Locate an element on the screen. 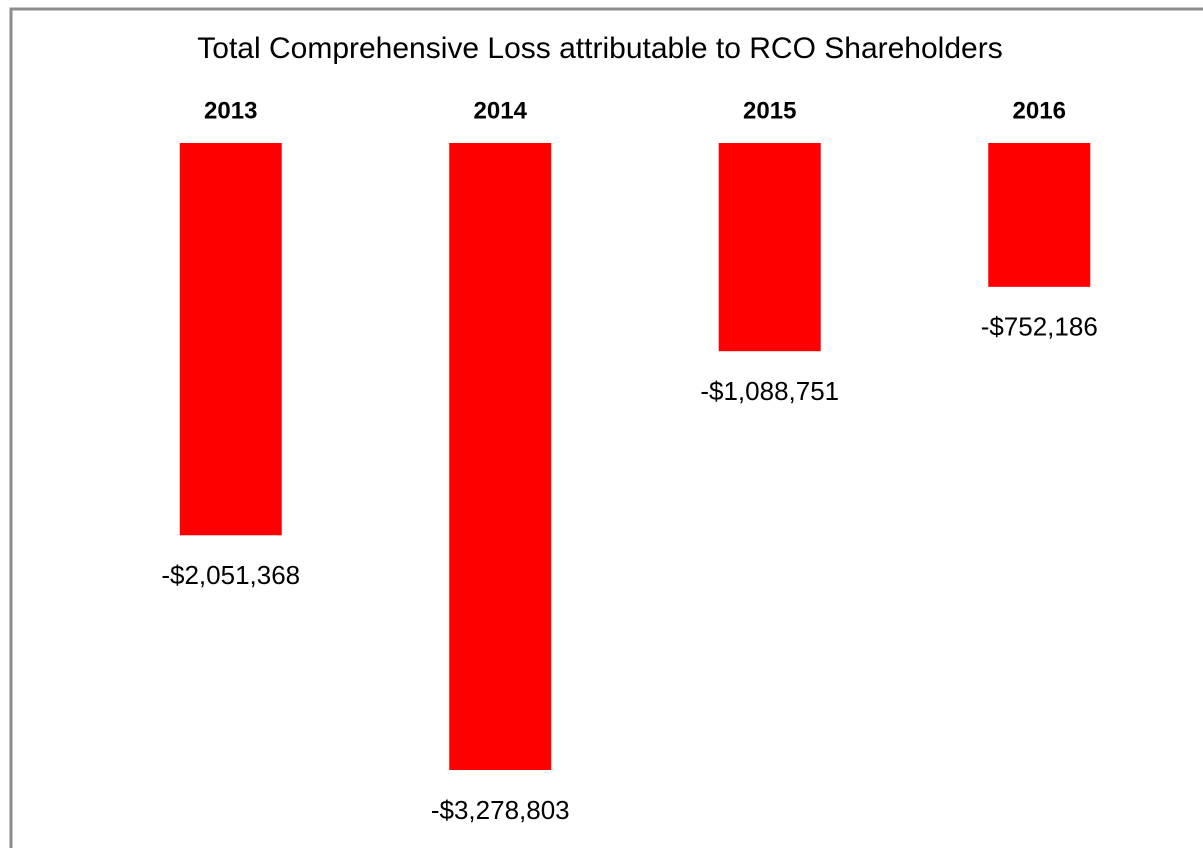  value-label: -$1,088,751 is located at coordinates (769, 391).